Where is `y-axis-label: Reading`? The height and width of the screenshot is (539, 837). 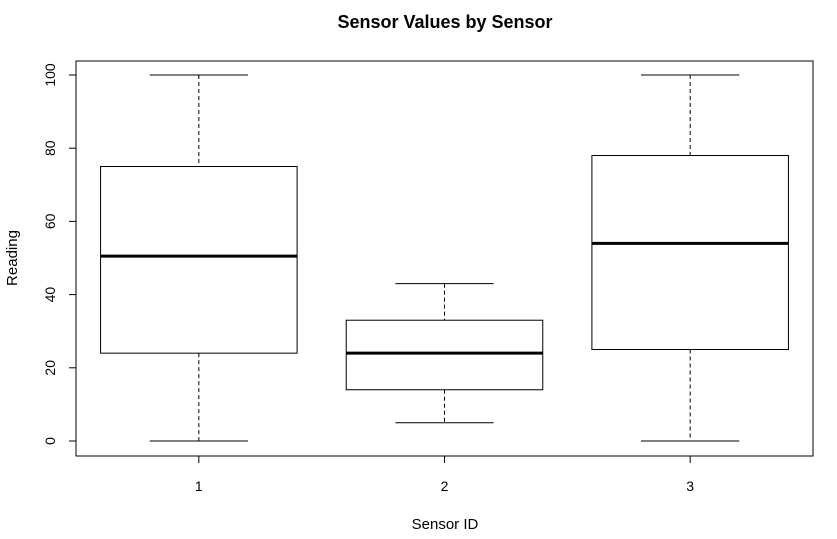 y-axis-label: Reading is located at coordinates (12, 258).